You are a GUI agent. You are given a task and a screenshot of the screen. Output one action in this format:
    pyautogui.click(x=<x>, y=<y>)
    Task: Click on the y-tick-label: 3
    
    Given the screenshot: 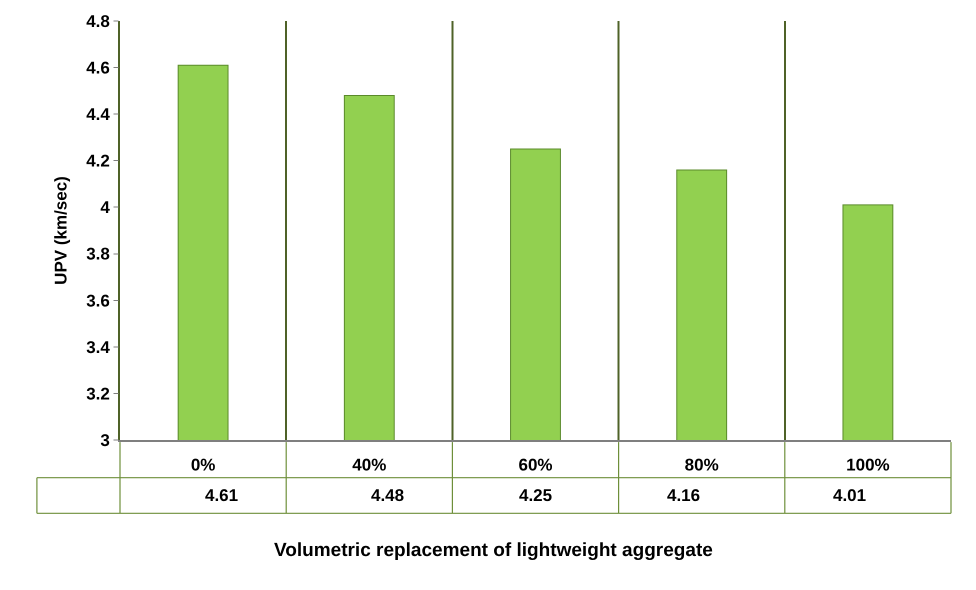 What is the action you would take?
    pyautogui.click(x=105, y=440)
    